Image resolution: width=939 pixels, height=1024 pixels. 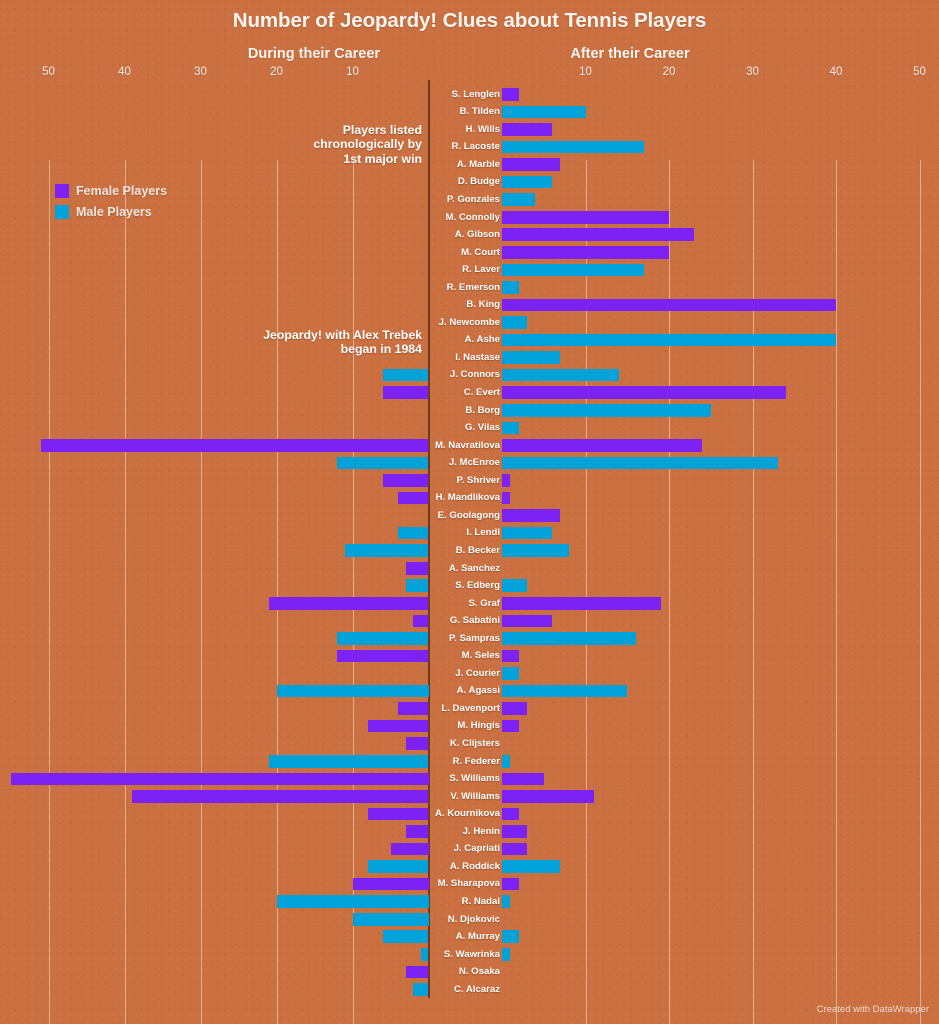 What do you see at coordinates (469, 270) in the screenshot?
I see `bar-row: R. Laver` at bounding box center [469, 270].